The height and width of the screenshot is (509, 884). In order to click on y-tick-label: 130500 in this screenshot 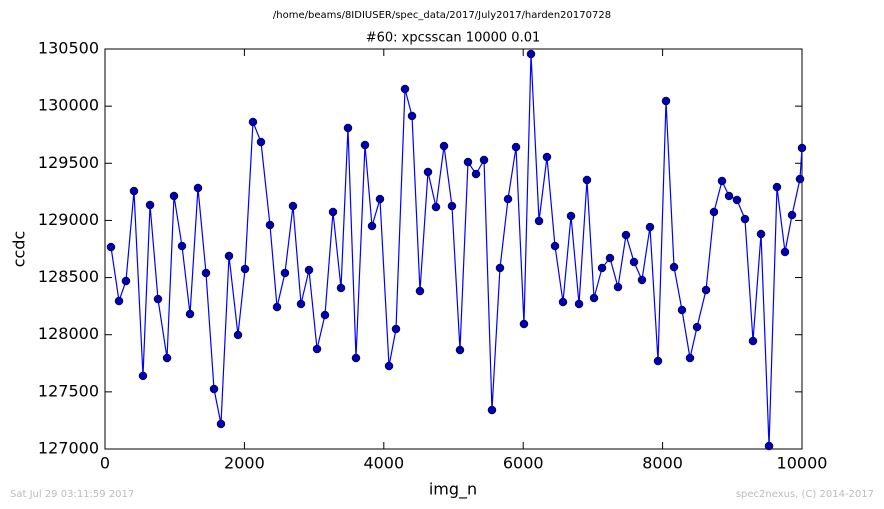, I will do `click(68, 48)`.